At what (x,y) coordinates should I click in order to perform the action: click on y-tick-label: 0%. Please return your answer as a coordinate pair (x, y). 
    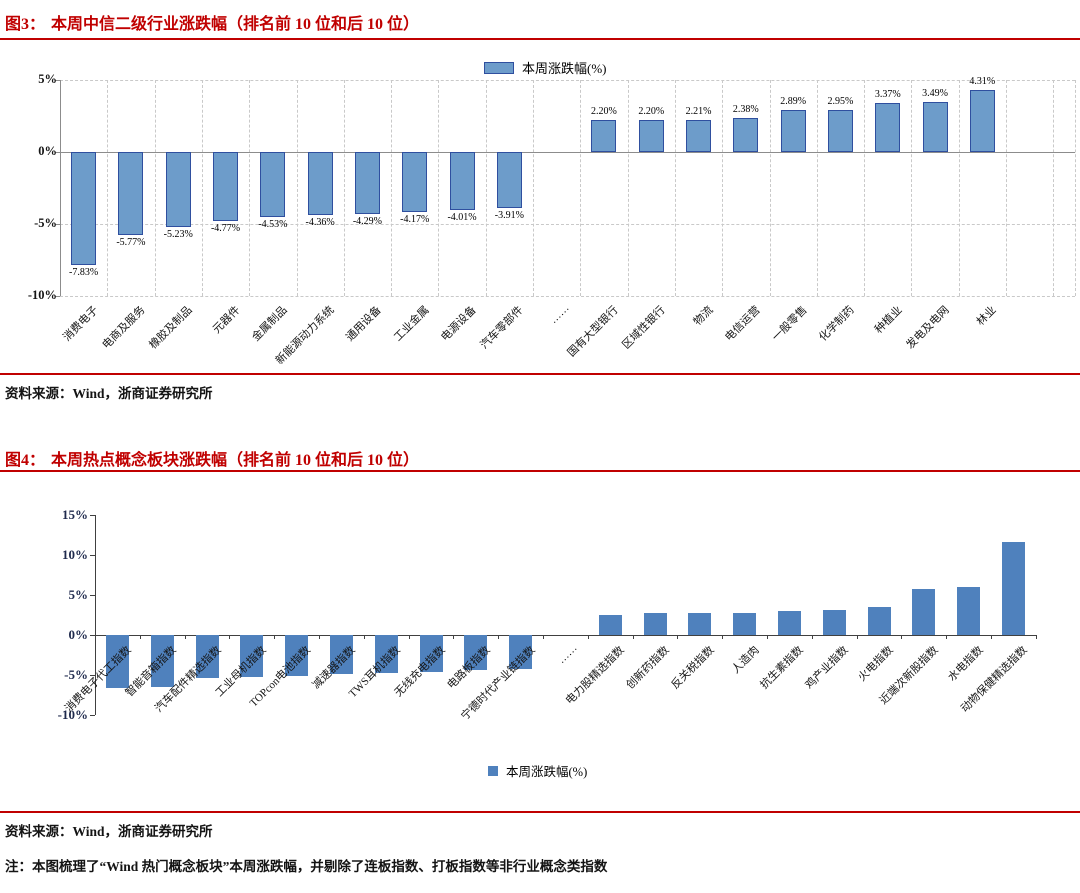
    Looking at the image, I should click on (47, 151).